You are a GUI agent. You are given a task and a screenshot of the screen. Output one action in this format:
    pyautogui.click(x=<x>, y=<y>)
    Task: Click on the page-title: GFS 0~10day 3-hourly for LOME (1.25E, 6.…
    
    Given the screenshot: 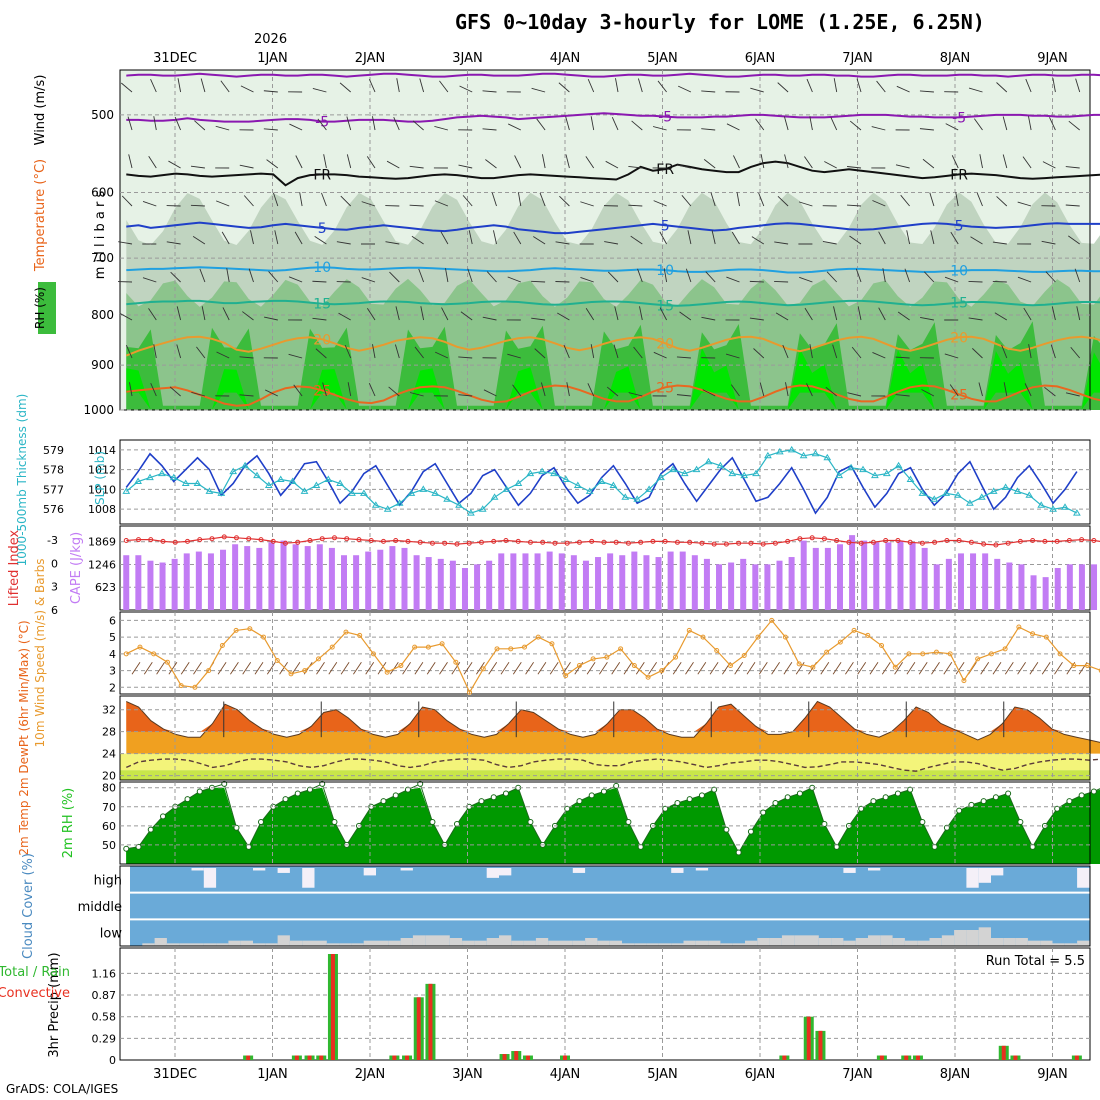 What is the action you would take?
    pyautogui.click(x=720, y=22)
    